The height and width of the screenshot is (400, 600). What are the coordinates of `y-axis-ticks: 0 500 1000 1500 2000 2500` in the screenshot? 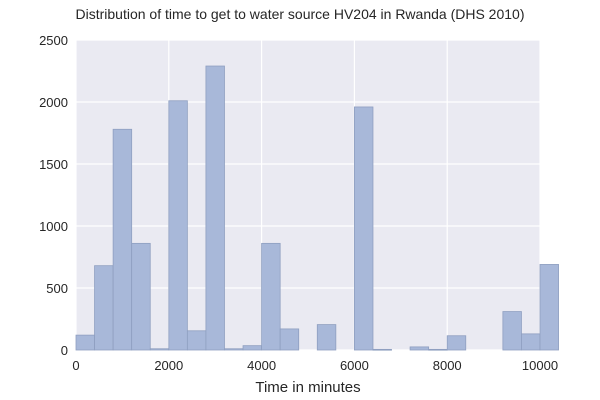 It's located at (53, 195).